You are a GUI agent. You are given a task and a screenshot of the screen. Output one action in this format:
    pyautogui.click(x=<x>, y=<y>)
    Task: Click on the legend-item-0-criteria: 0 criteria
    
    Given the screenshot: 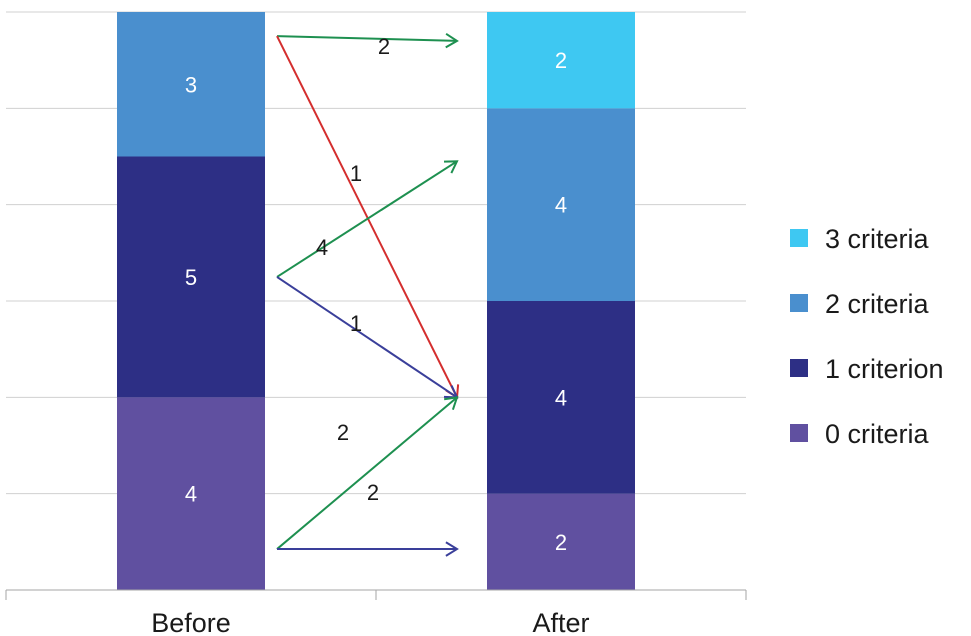 What is the action you would take?
    pyautogui.click(x=860, y=434)
    